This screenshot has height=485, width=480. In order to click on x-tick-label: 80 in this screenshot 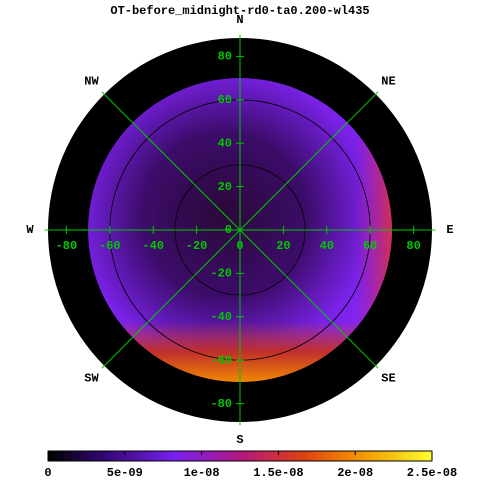, I will do `click(413, 246)`.